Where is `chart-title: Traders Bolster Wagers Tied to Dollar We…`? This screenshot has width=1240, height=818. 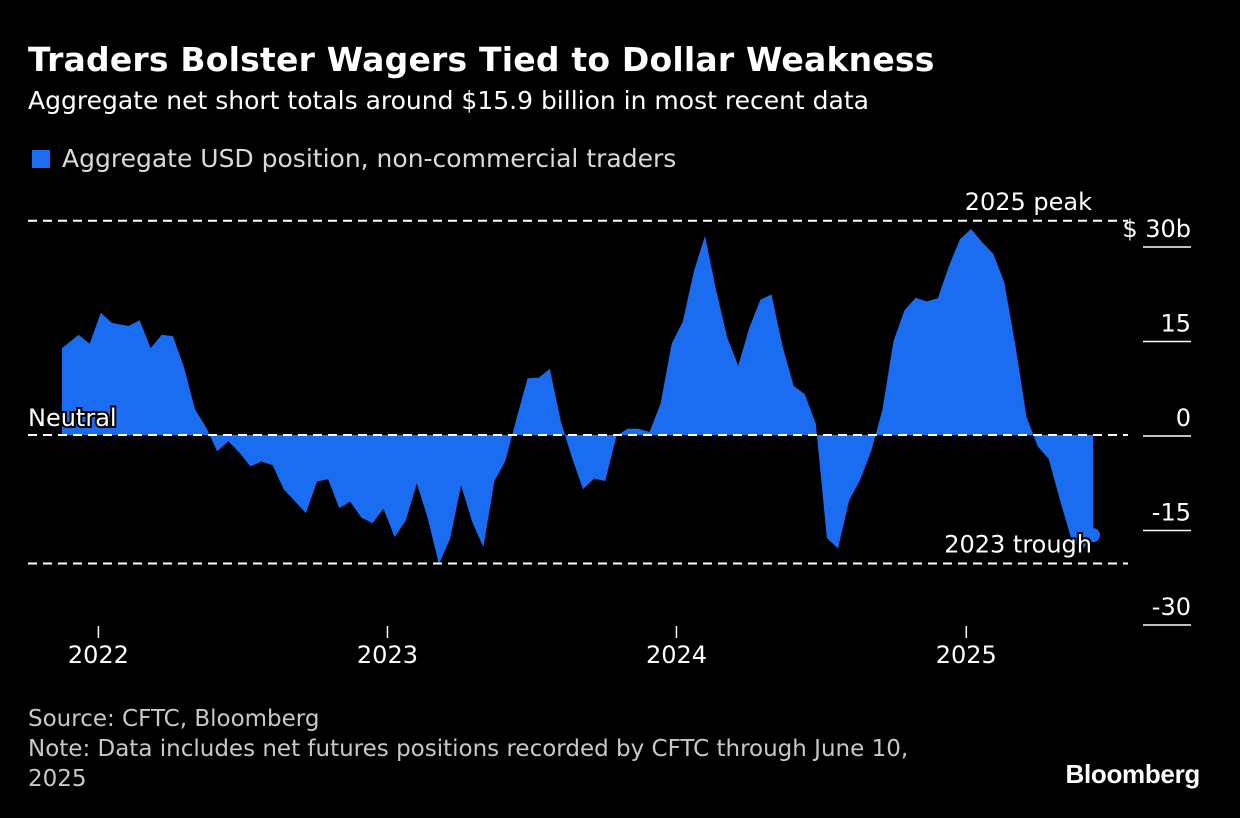 chart-title: Traders Bolster Wagers Tied to Dollar We… is located at coordinates (481, 59).